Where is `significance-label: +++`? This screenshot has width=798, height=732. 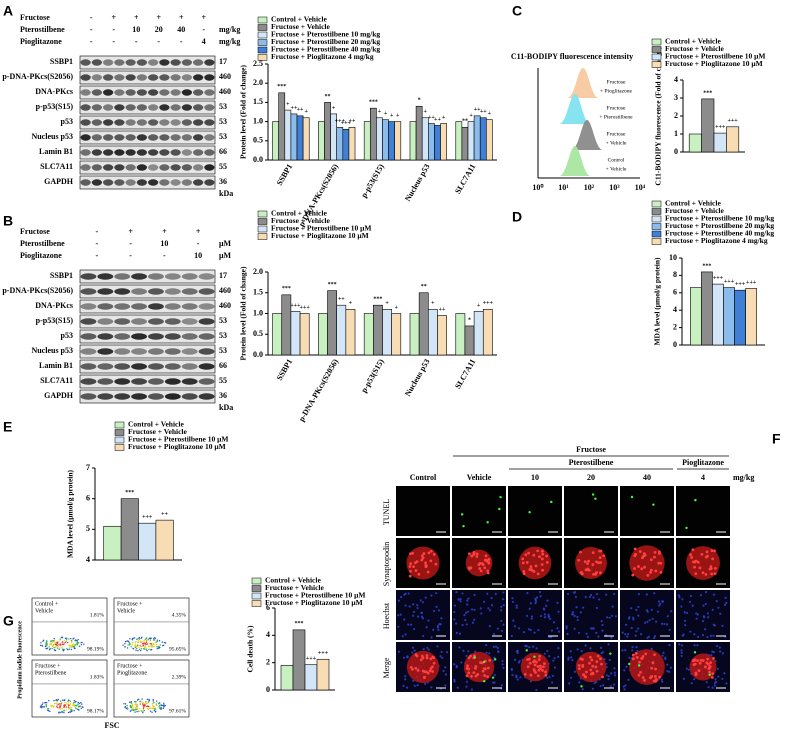 significance-label: +++ is located at coordinates (295, 306).